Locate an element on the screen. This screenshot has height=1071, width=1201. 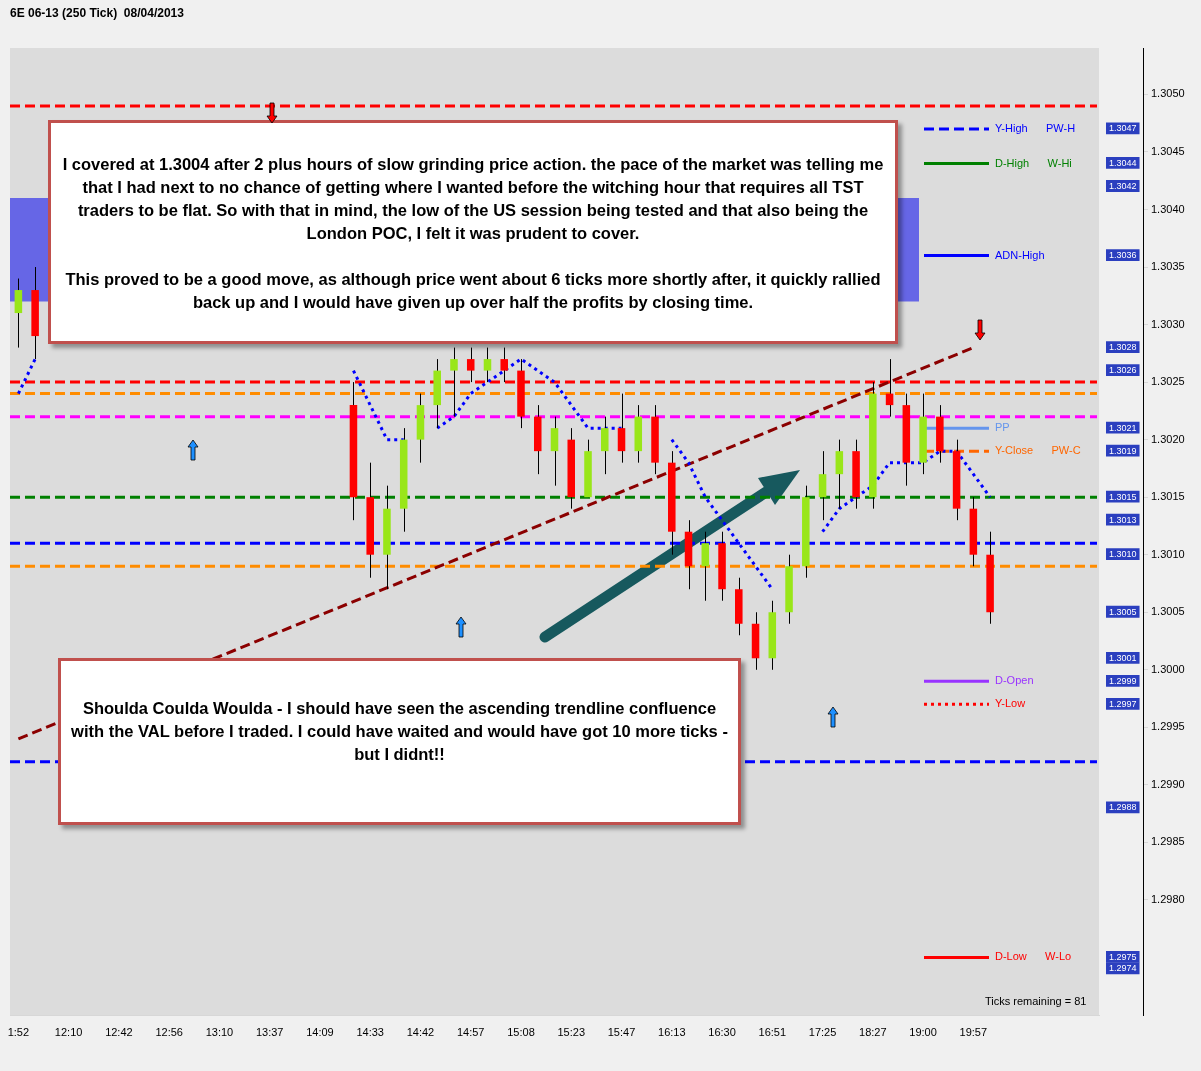
y2-tick-label: 1.3021 is located at coordinates (1123, 427).